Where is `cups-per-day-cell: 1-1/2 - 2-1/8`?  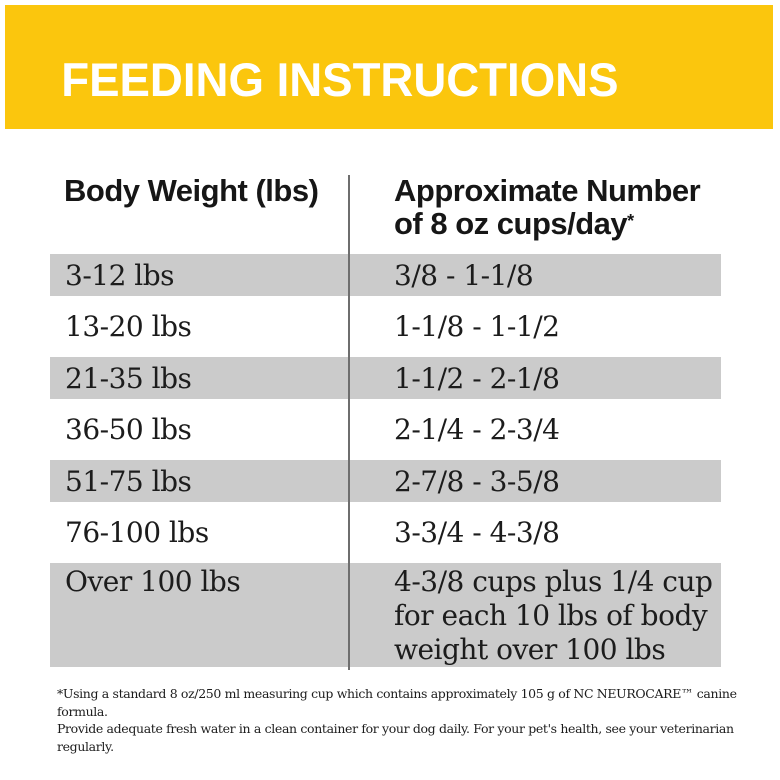 cups-per-day-cell: 1-1/2 - 2-1/8 is located at coordinates (477, 378).